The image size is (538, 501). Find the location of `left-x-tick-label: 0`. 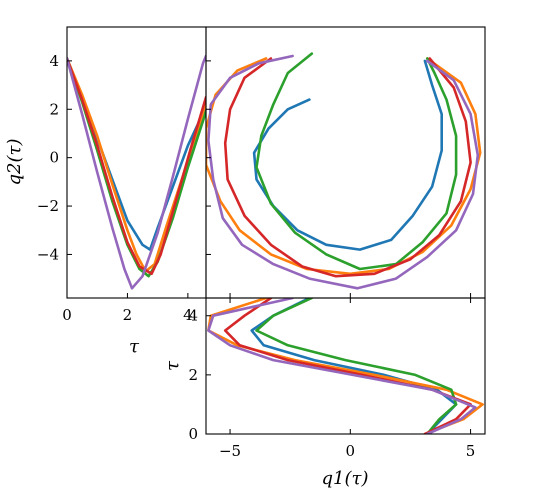

left-x-tick-label: 0 is located at coordinates (67, 315).